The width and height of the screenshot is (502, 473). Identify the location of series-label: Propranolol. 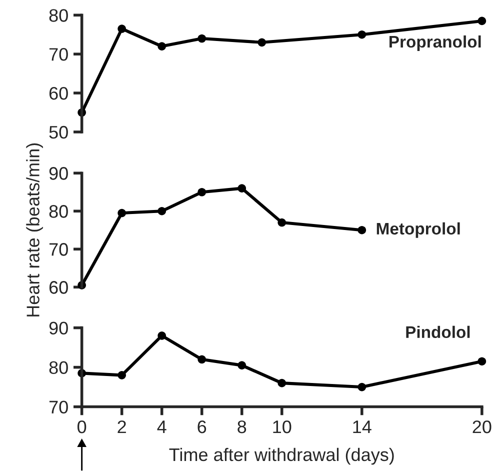
(435, 43).